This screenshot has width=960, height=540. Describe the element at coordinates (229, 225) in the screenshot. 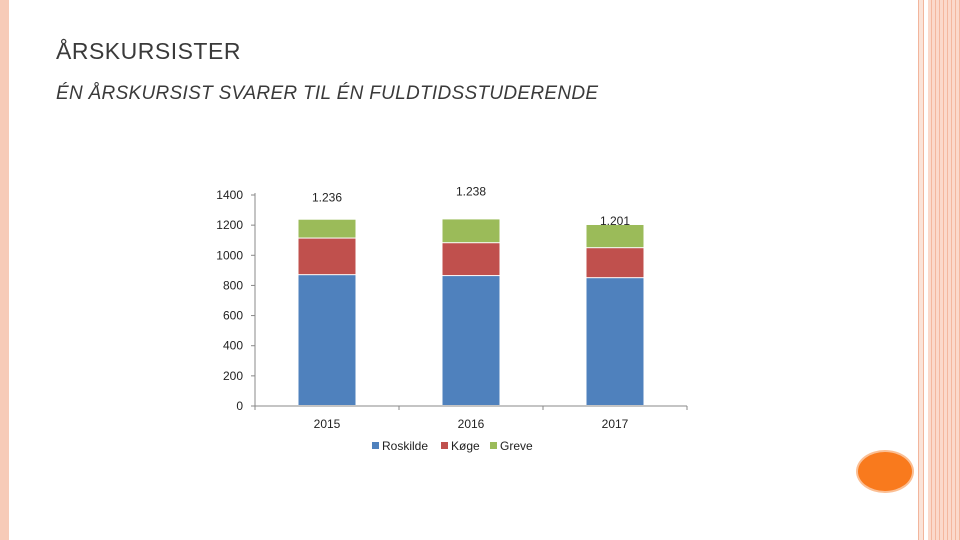

I see `y-tick-label: 1200` at that location.